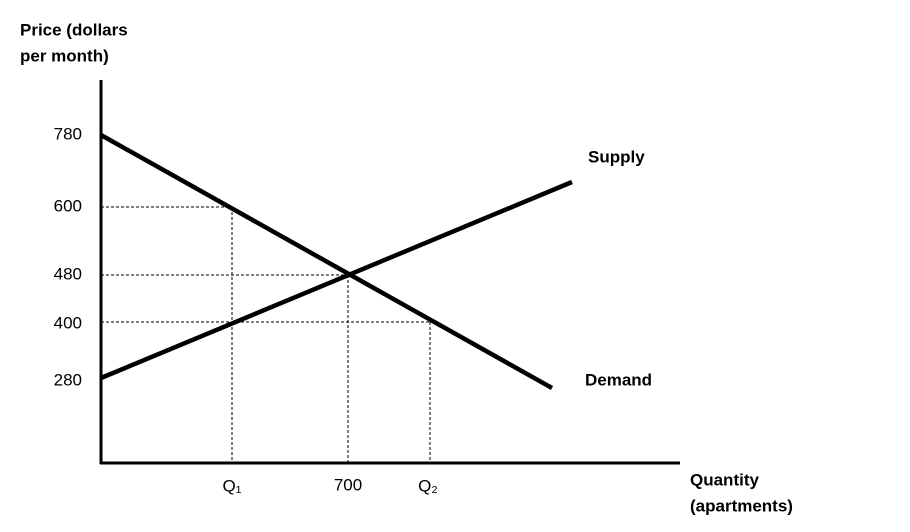 The image size is (910, 532). I want to click on y-tick-label: 400, so click(68, 322).